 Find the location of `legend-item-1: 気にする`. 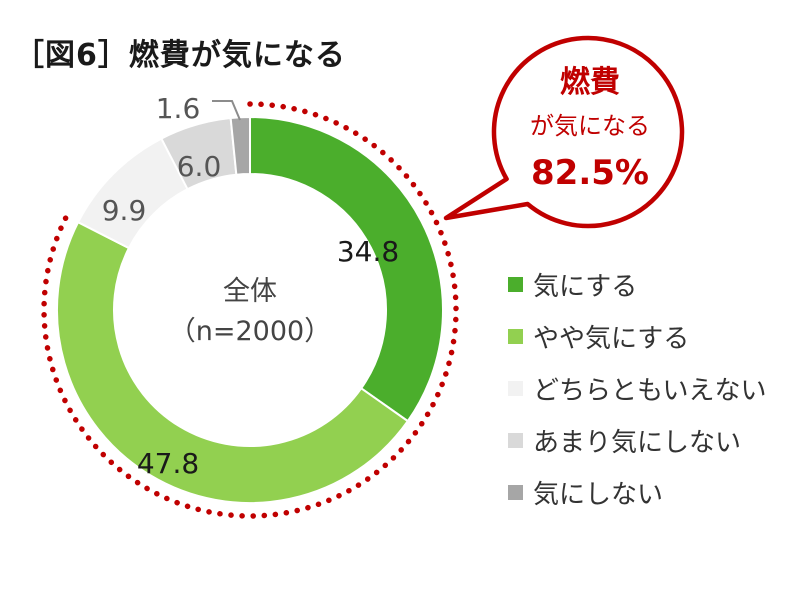

legend-item-1: 気にする is located at coordinates (637, 284).